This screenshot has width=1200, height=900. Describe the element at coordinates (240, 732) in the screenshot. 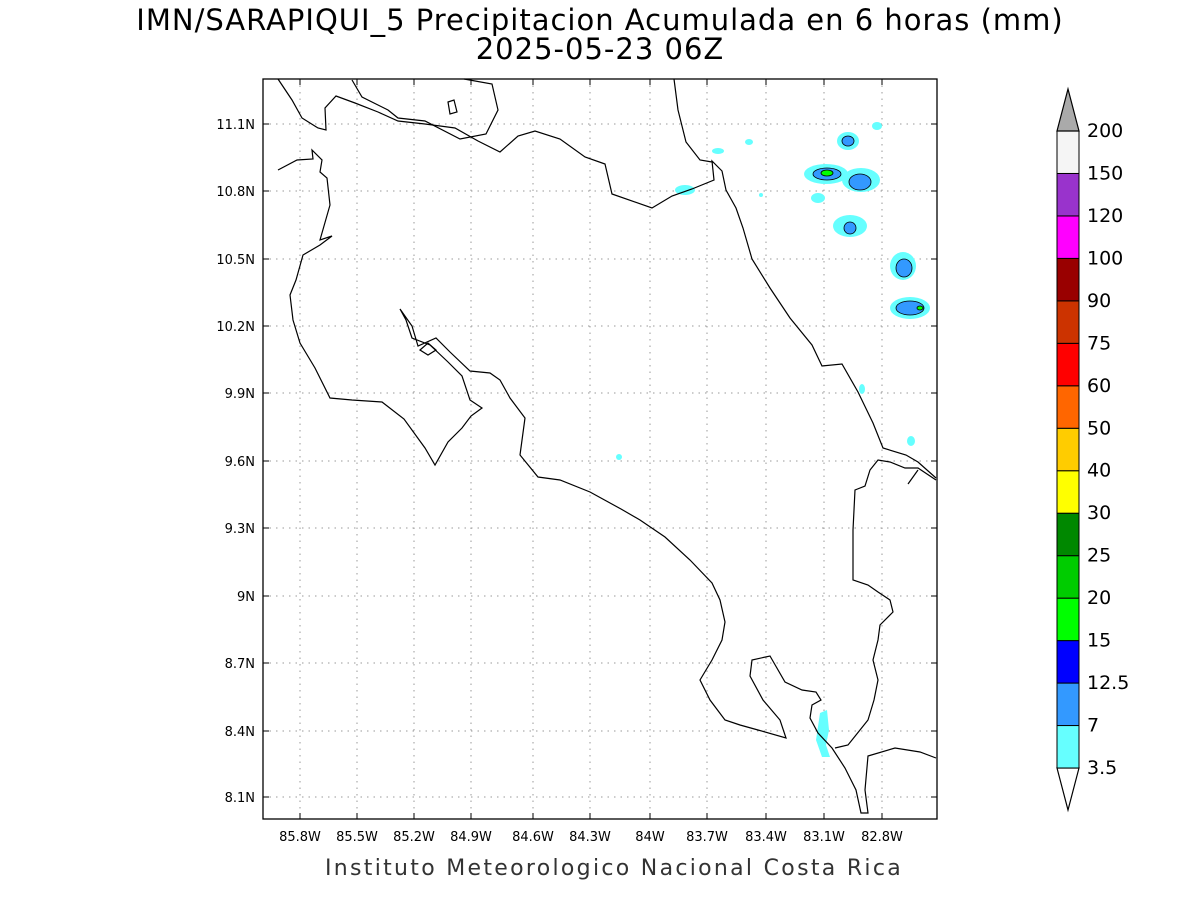

I see `lat-tick-label: 8.4N` at that location.